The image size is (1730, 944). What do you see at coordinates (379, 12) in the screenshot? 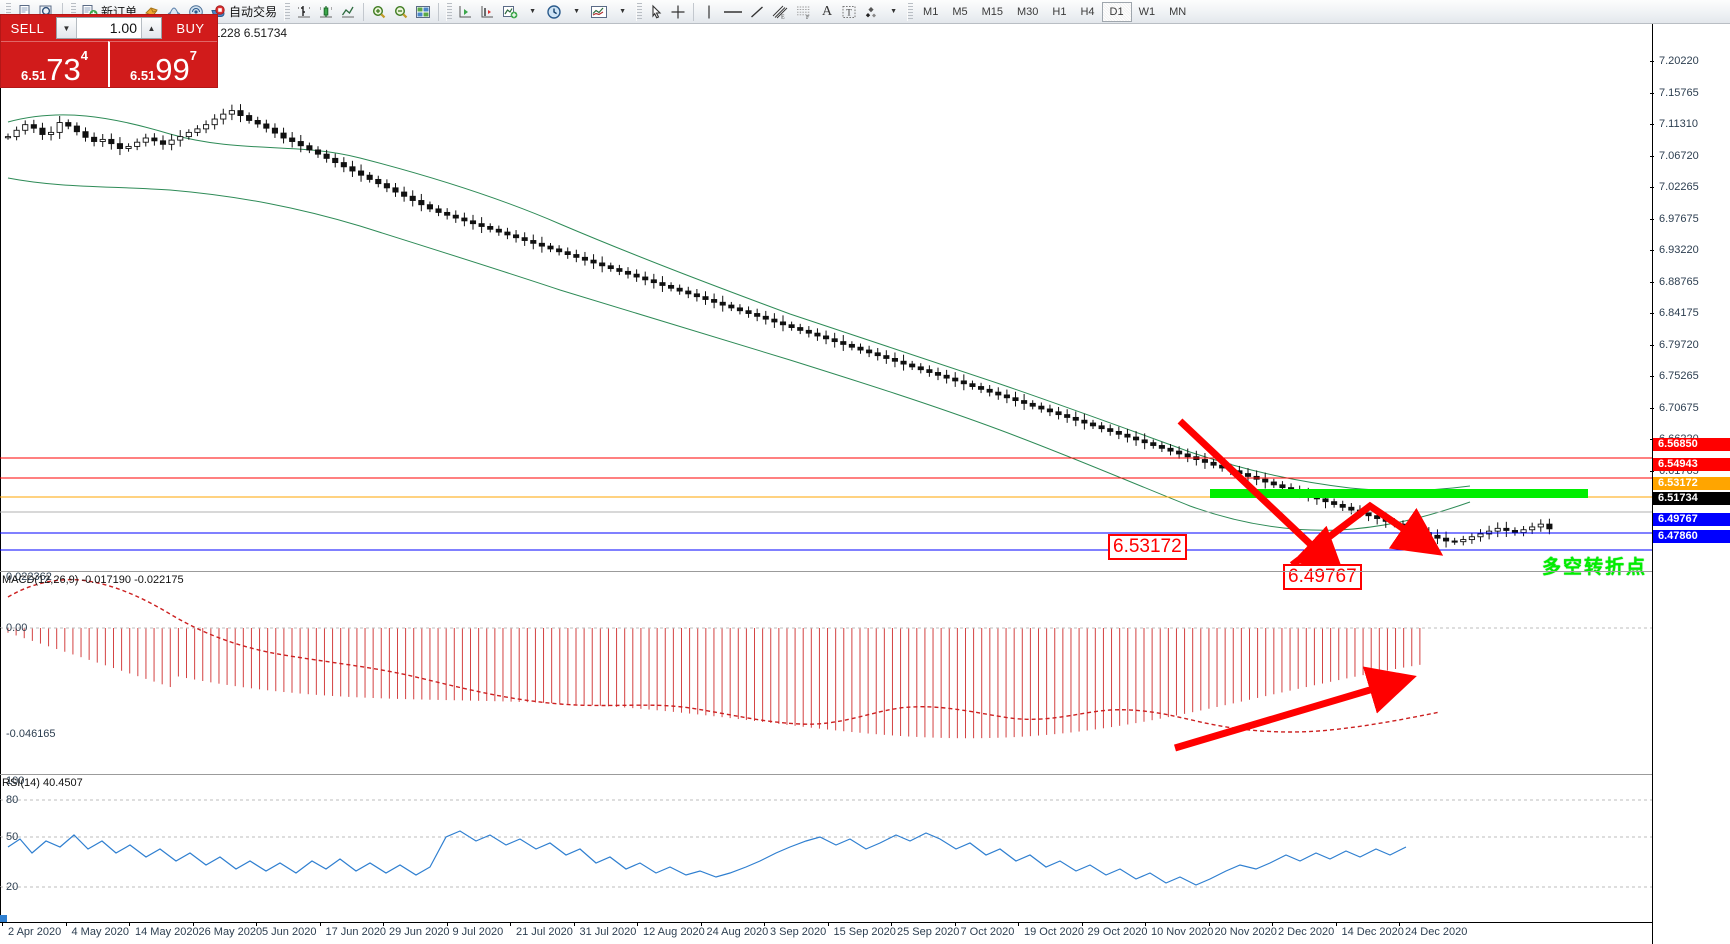
I see `zoom-in-icon` at bounding box center [379, 12].